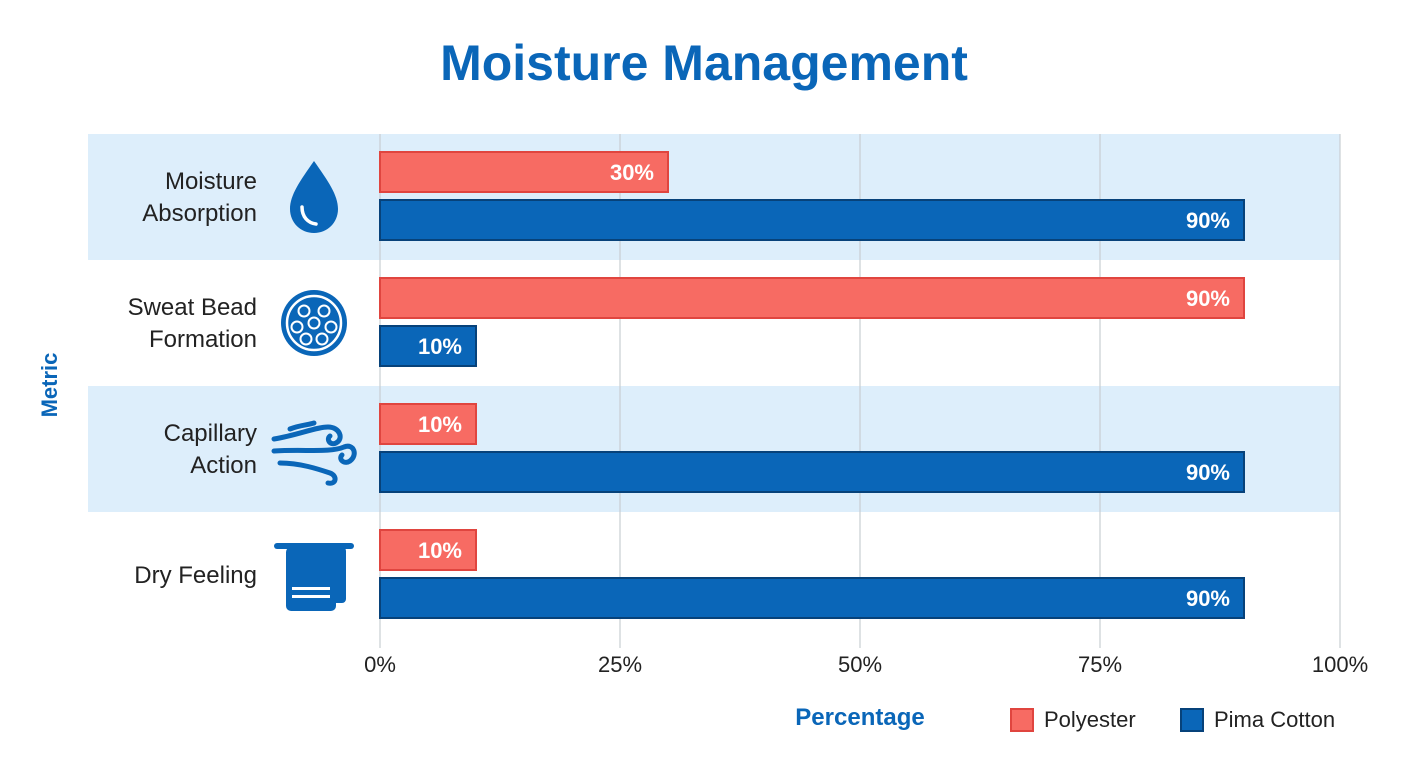 The image size is (1408, 768). What do you see at coordinates (210, 433) in the screenshot?
I see `category-label: Capillary` at bounding box center [210, 433].